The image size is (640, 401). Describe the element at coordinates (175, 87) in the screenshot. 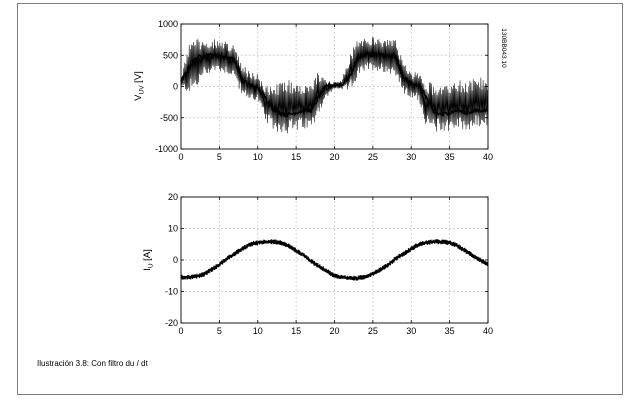

I see `voltage-y-tick-label: 0` at that location.